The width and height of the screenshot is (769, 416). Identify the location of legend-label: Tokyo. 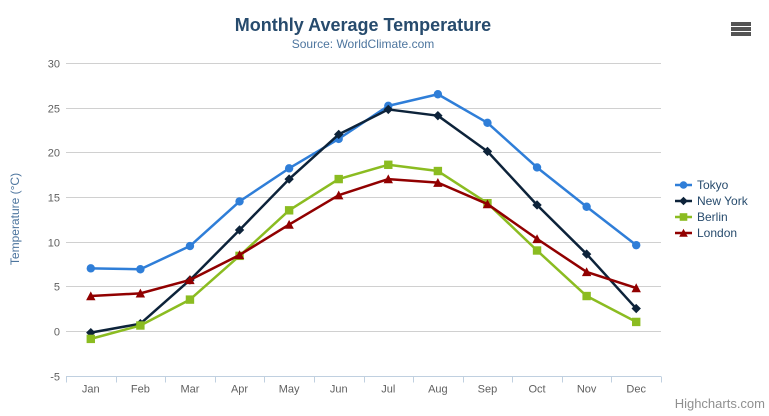
(713, 185).